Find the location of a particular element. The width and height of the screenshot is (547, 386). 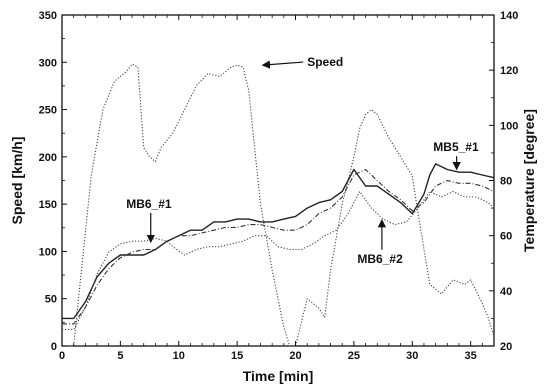

x-tick-label: 20 is located at coordinates (295, 356).